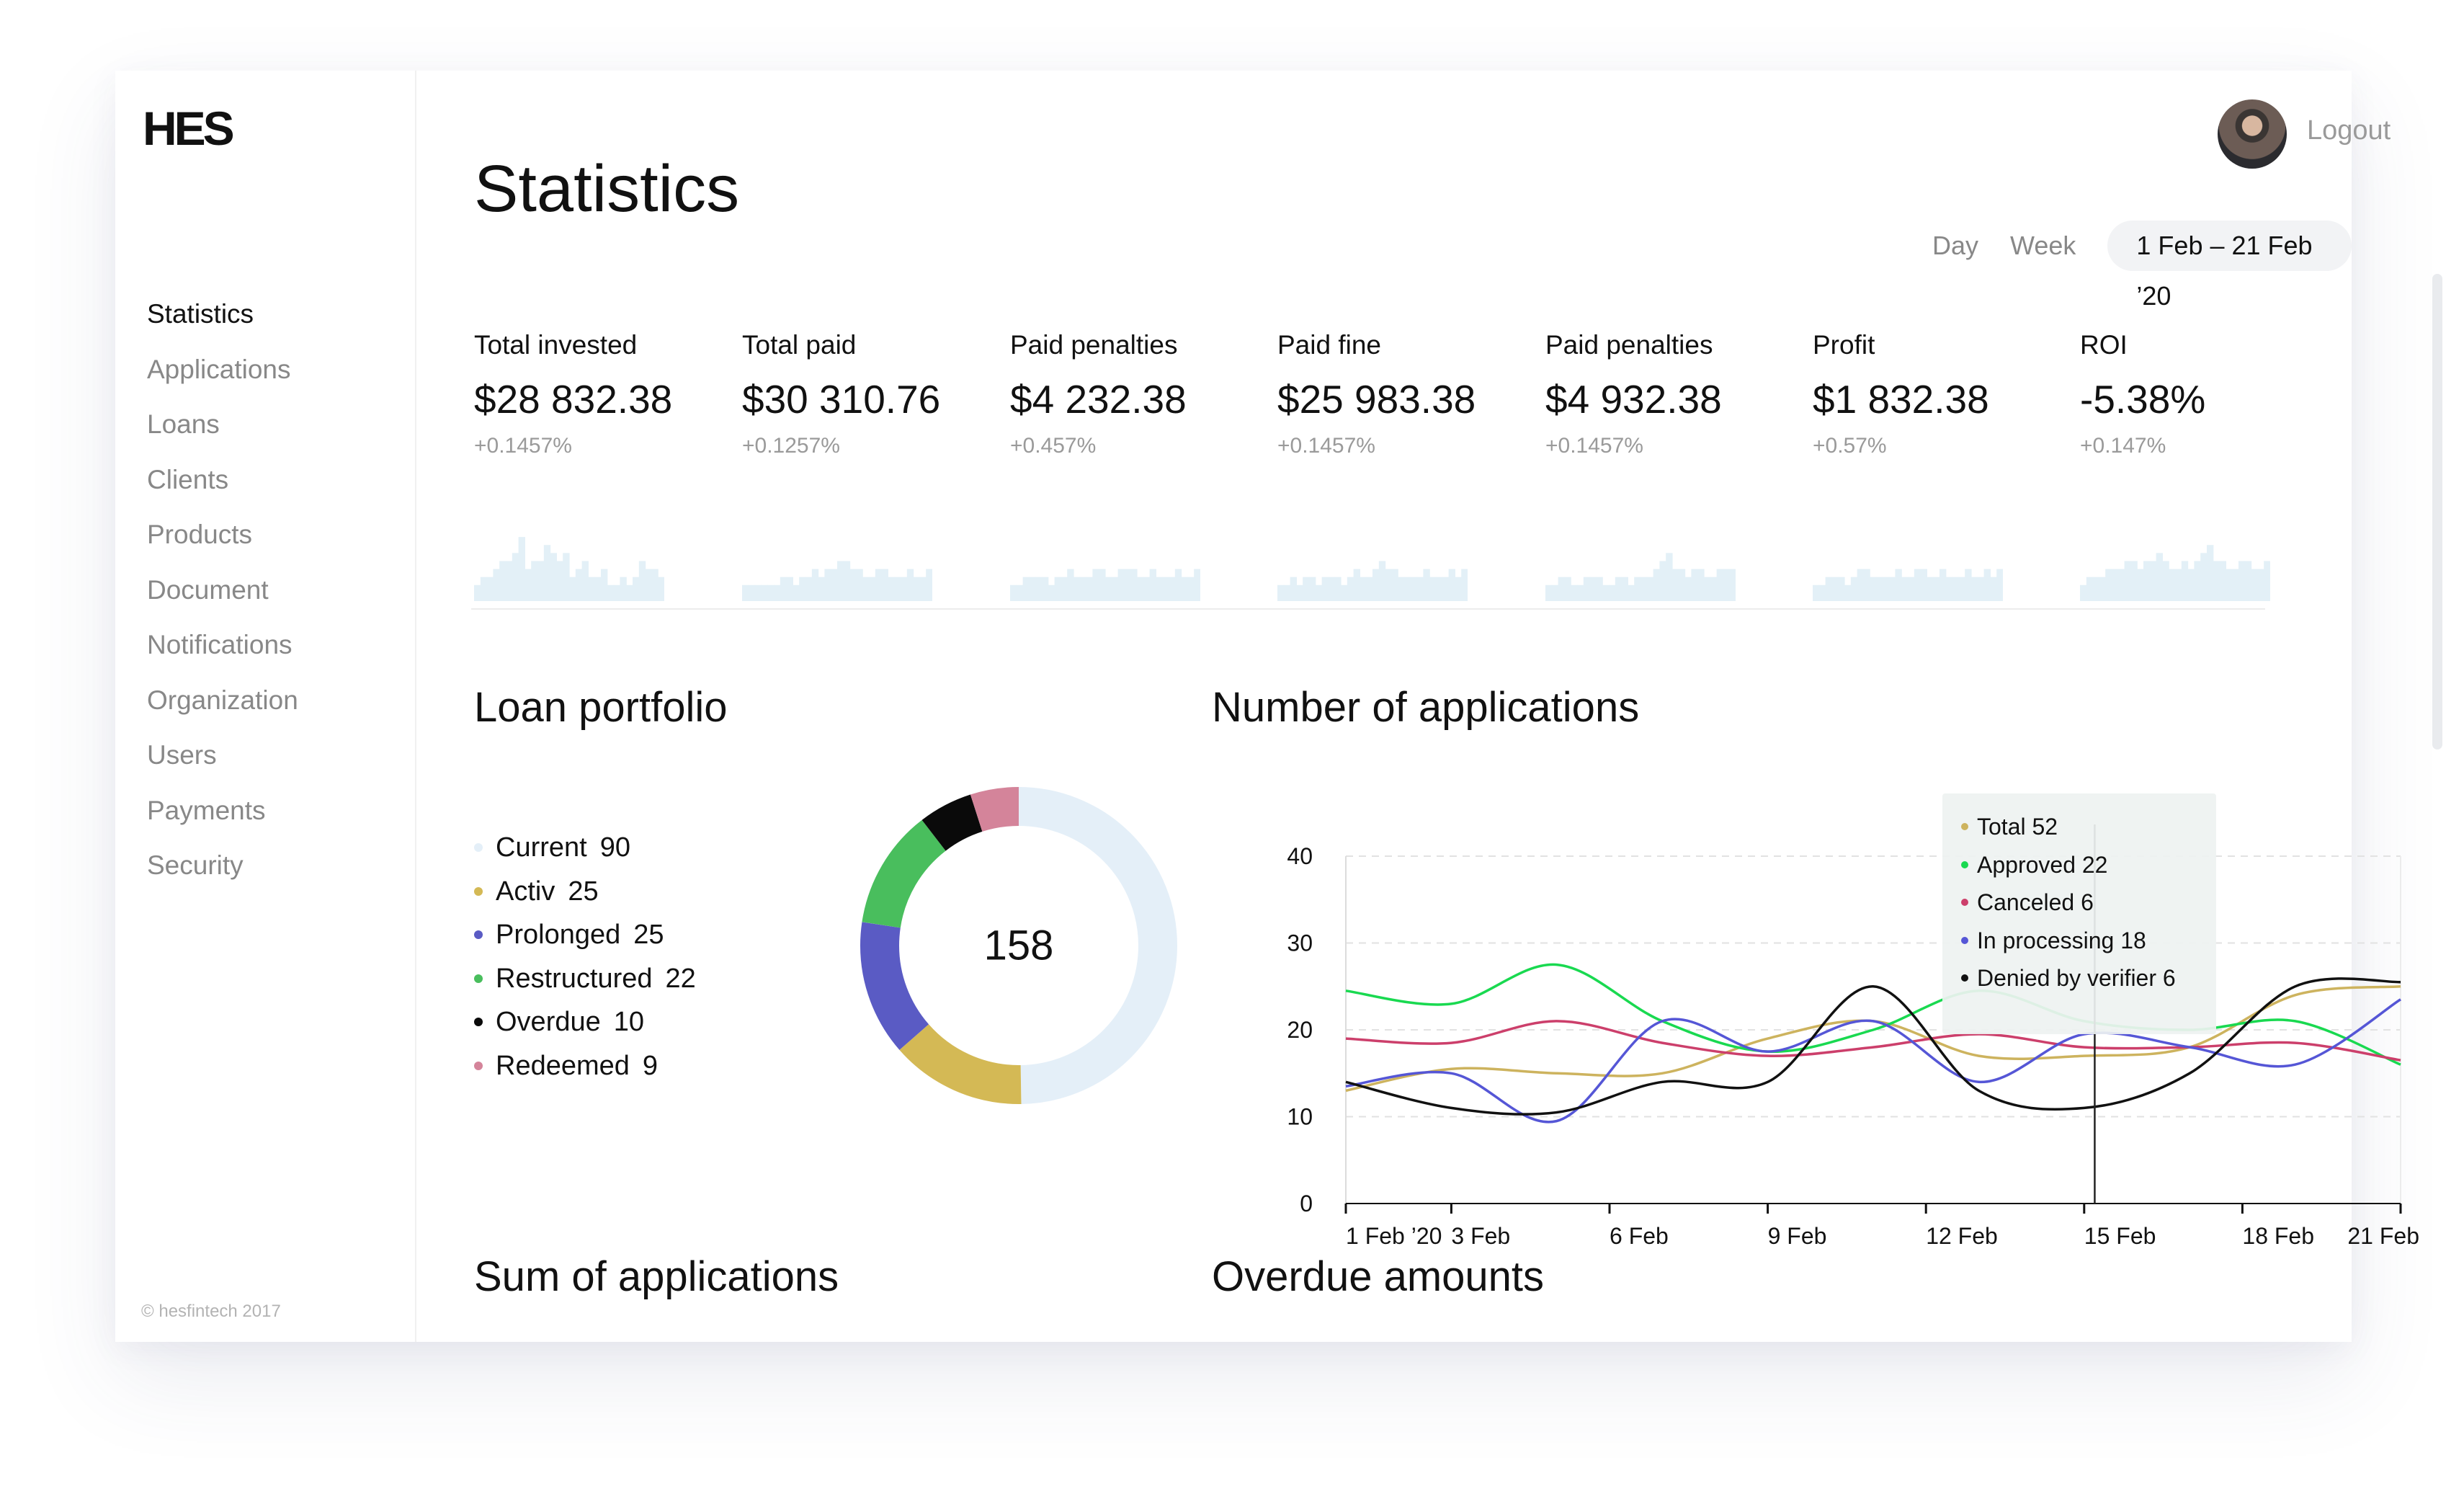 Image resolution: width=2464 pixels, height=1499 pixels. Describe the element at coordinates (2123, 446) in the screenshot. I see `kpi-delta: +0.147%` at that location.